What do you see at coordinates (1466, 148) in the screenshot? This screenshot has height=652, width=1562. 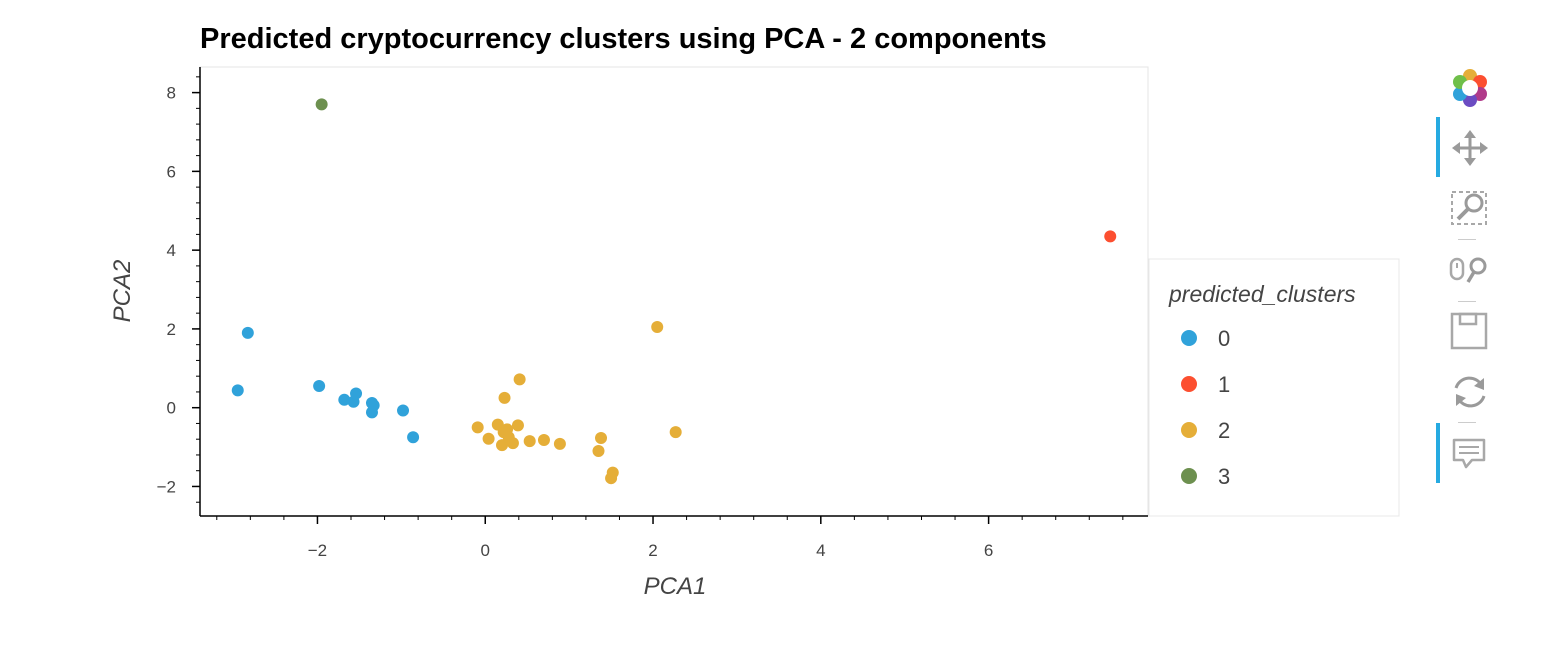 I see `pan-icon` at bounding box center [1466, 148].